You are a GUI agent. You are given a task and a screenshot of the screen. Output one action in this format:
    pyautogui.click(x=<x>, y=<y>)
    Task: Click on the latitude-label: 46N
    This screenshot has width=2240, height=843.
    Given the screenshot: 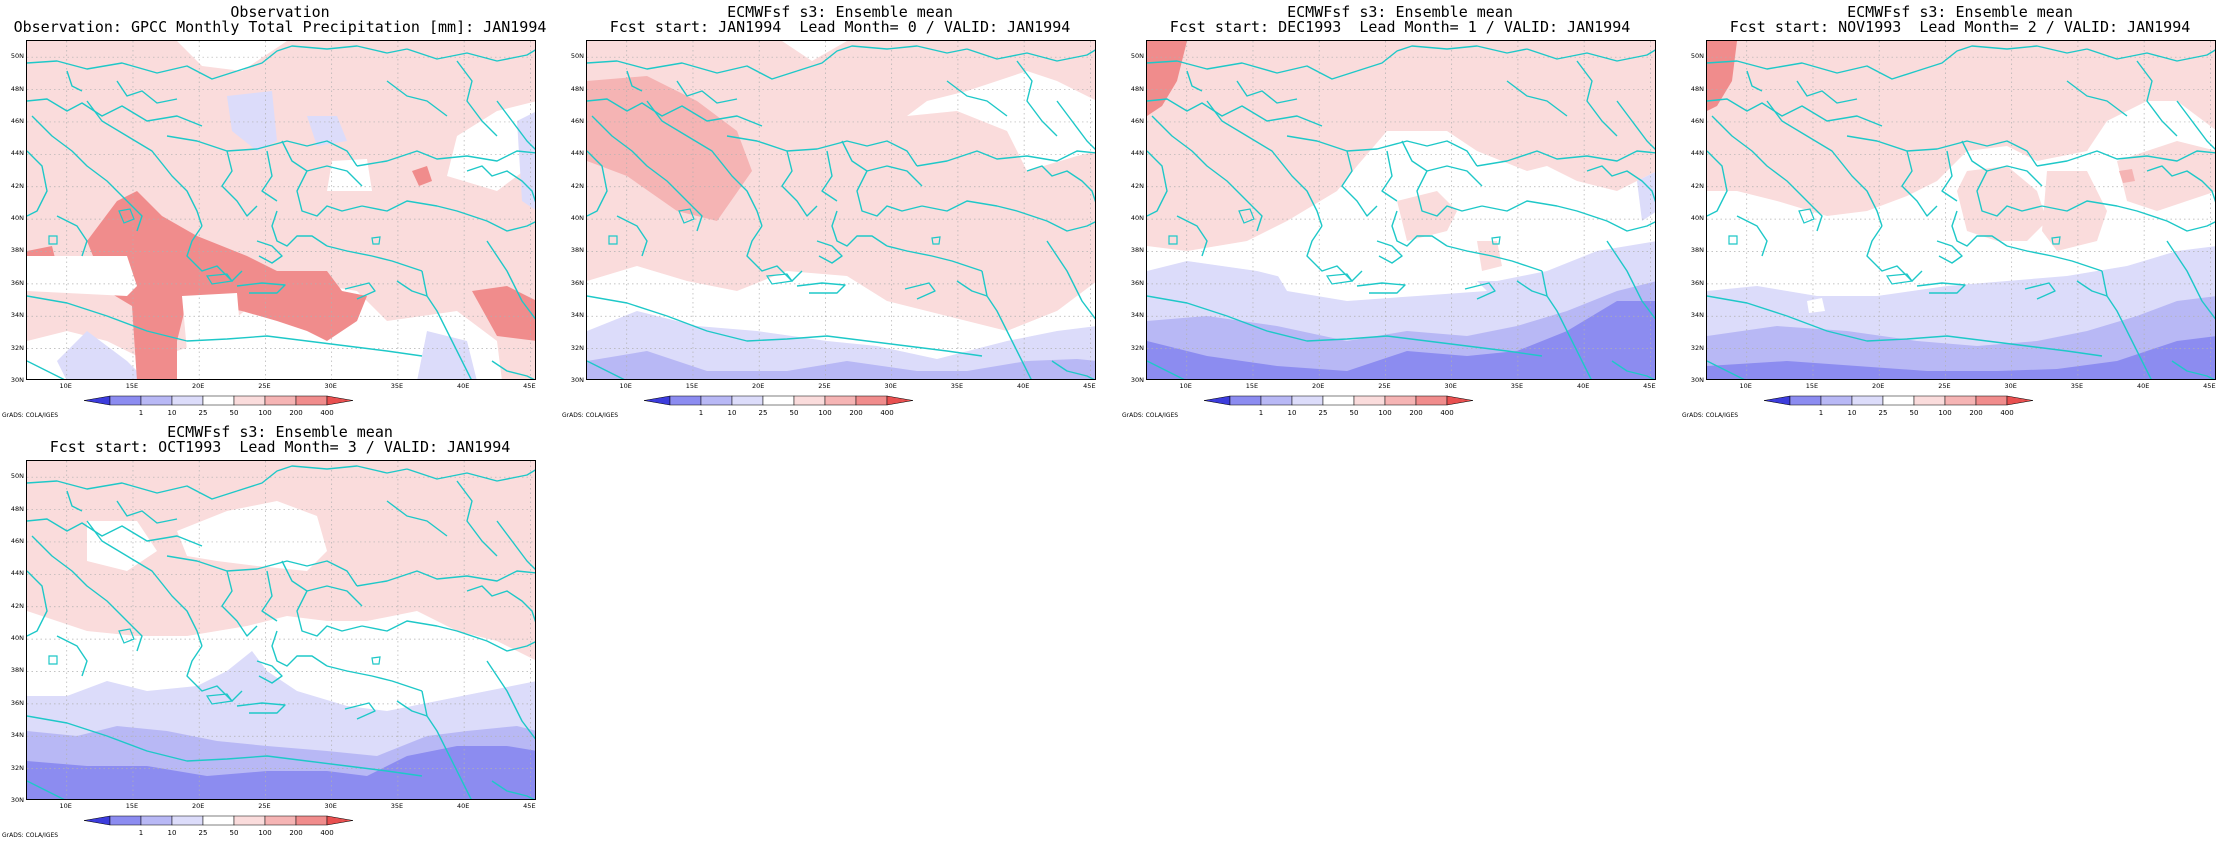 What is the action you would take?
    pyautogui.click(x=577, y=120)
    